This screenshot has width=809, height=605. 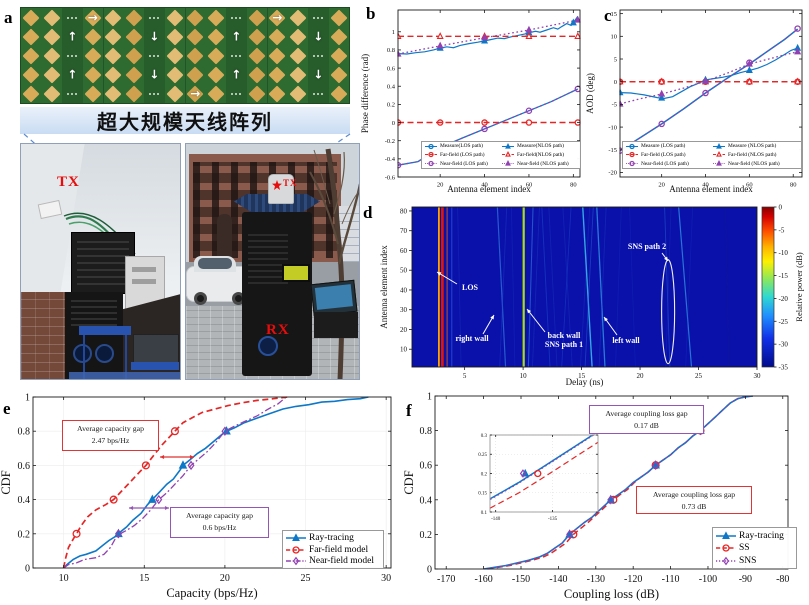 What do you see at coordinates (124, 375) in the screenshot?
I see `blue-floor-mat-decor` at bounding box center [124, 375].